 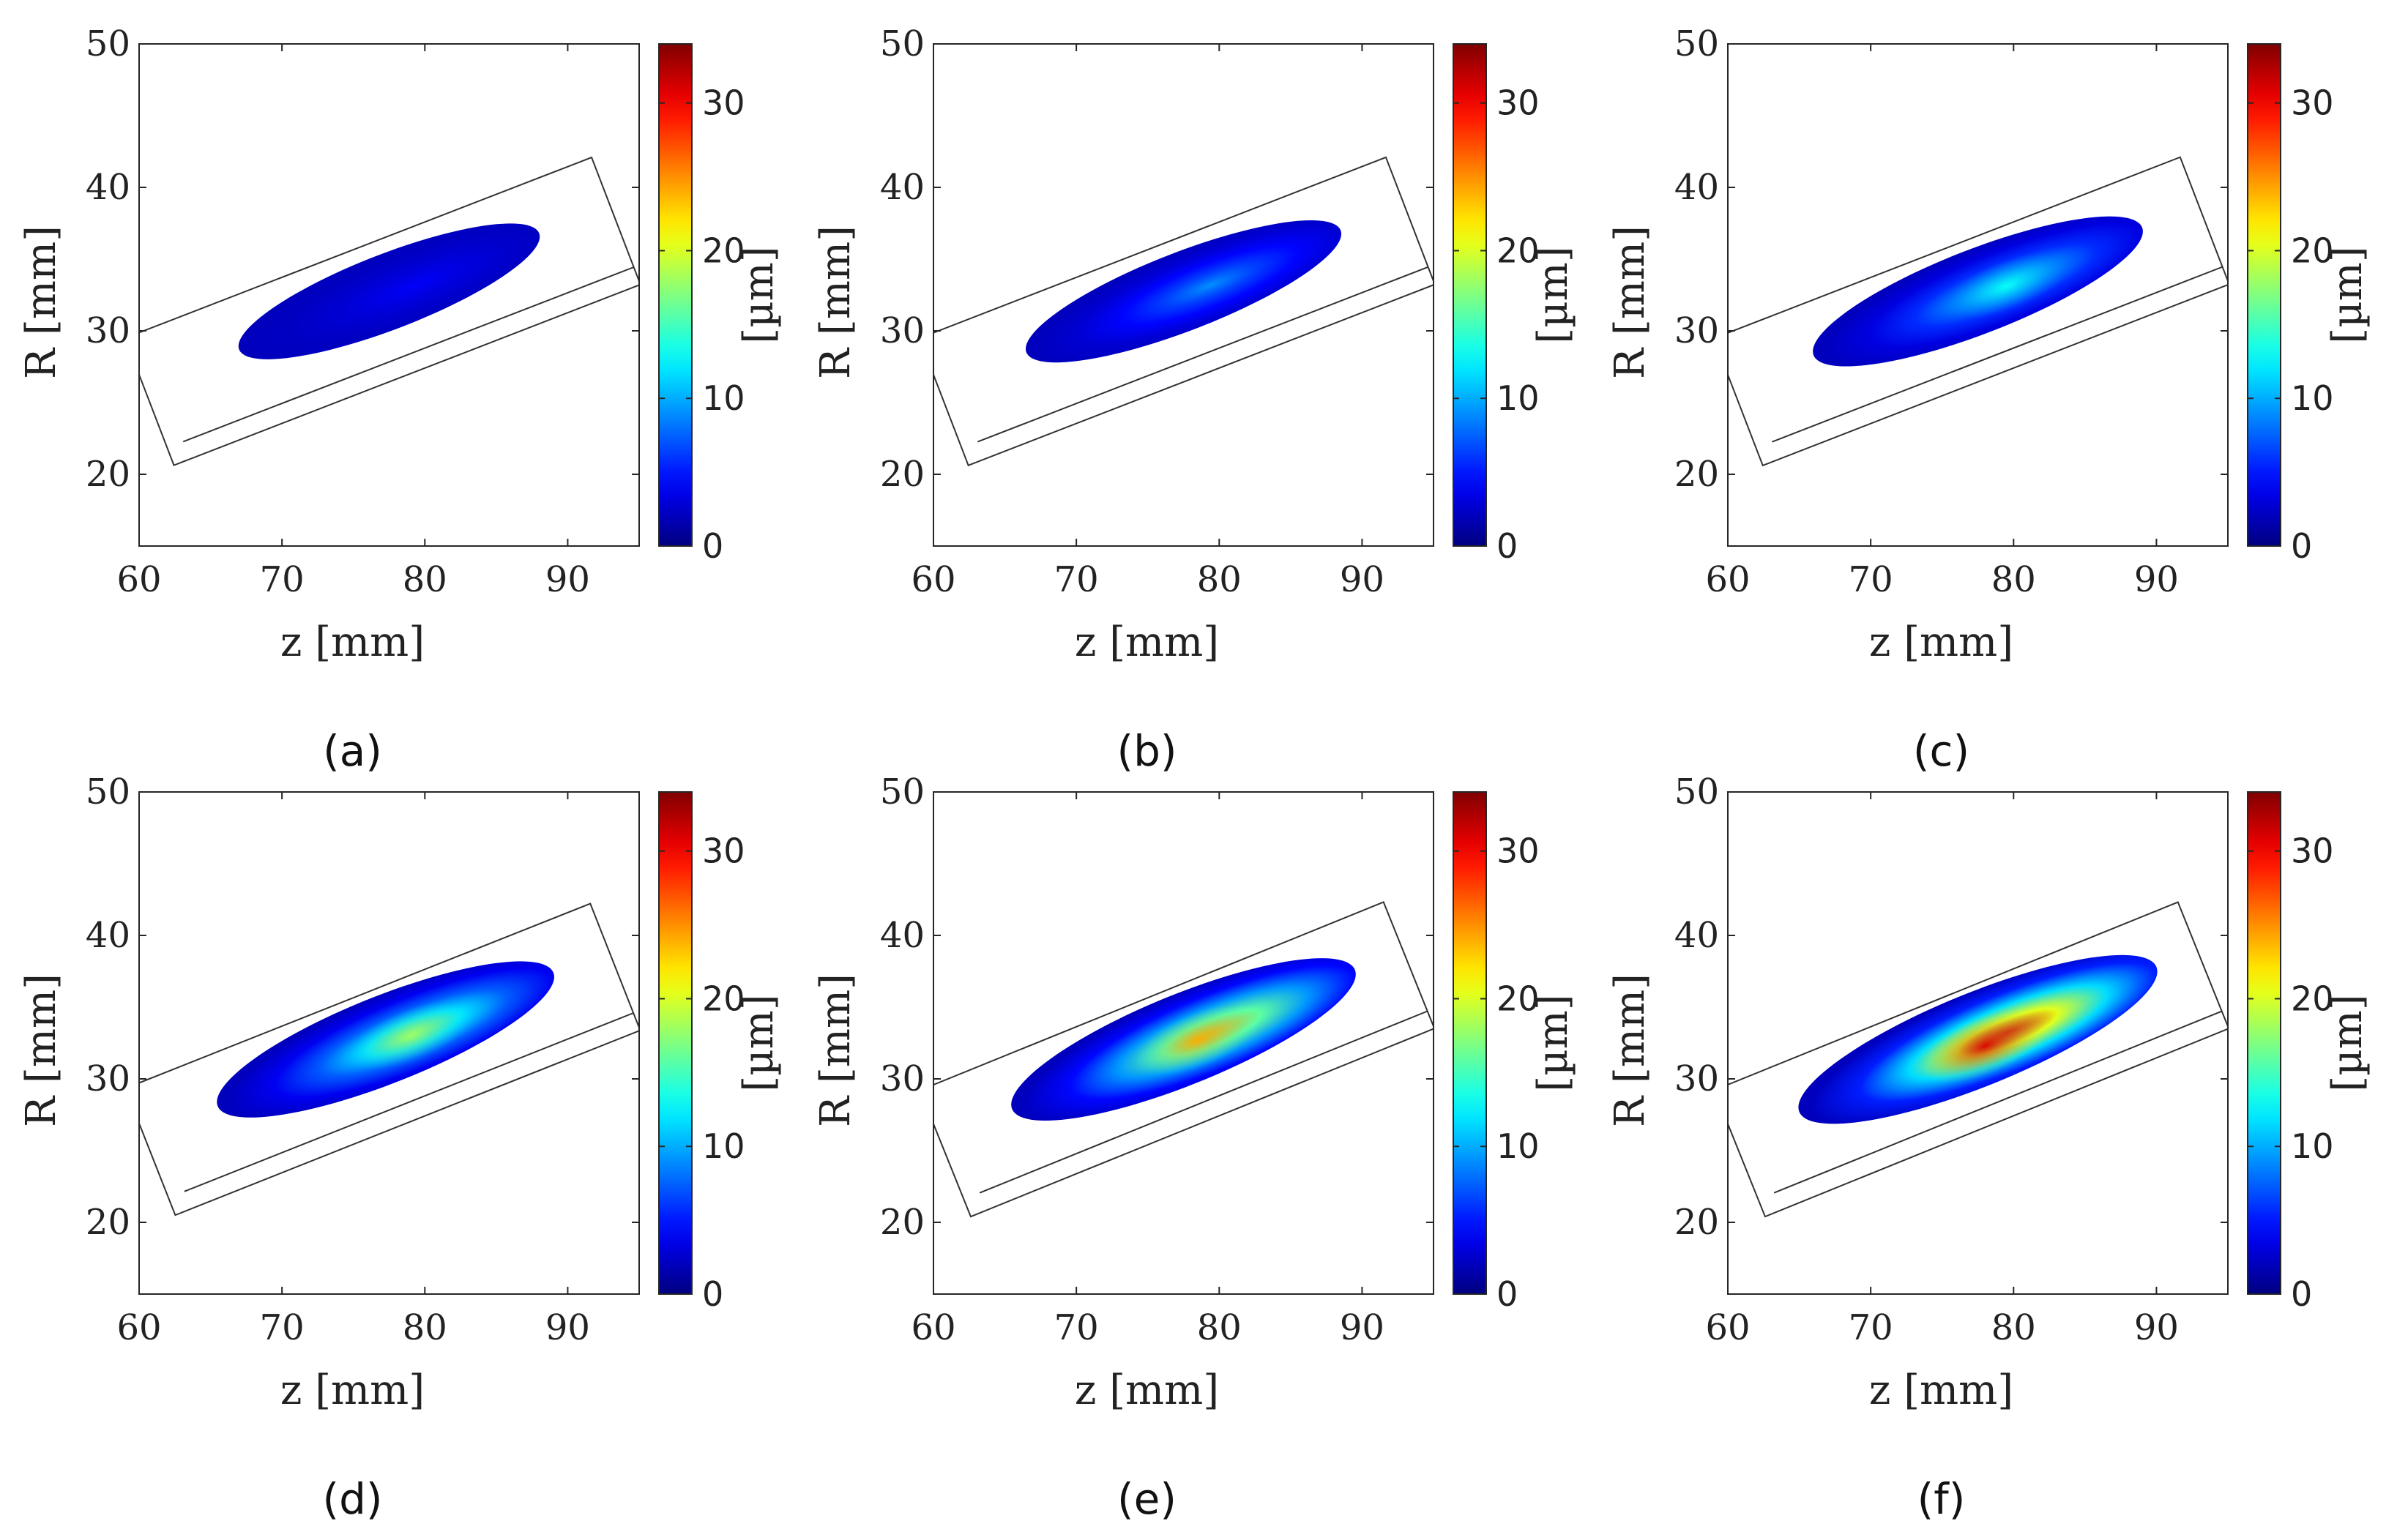 I want to click on panel-label: (f), so click(x=1942, y=1499).